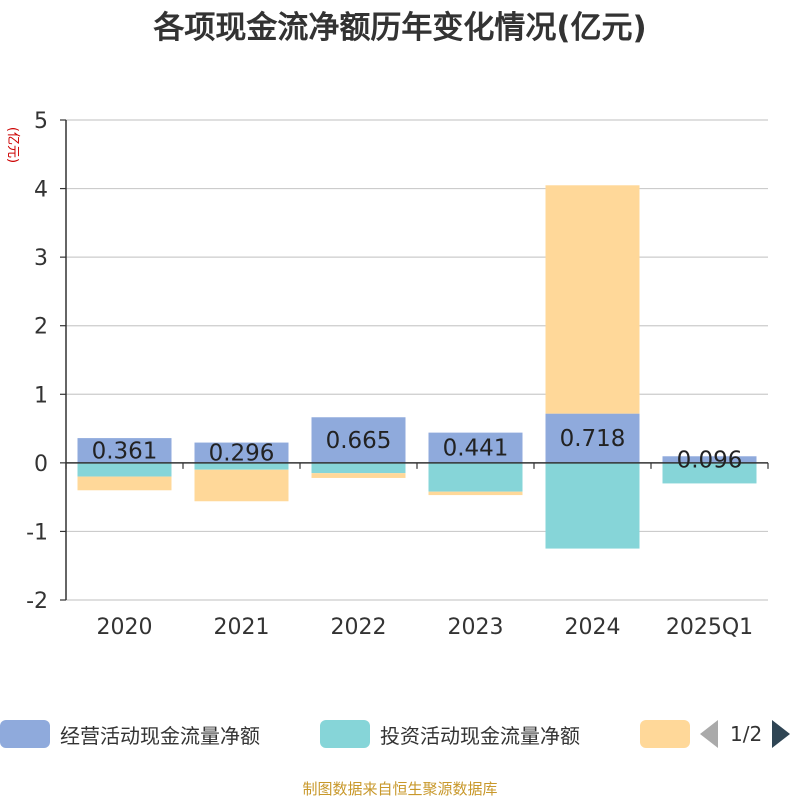 Image resolution: width=800 pixels, height=800 pixels. I want to click on y-tick-label: -2, so click(37, 601).